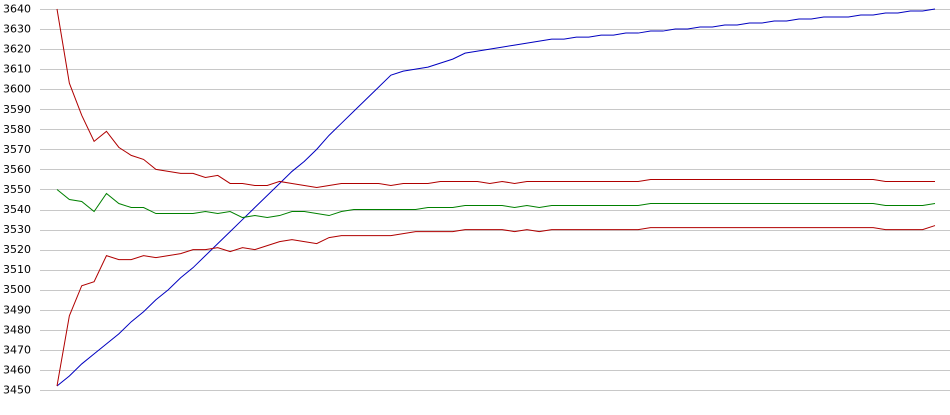  I want to click on y-tick-label: 3510, so click(17, 269).